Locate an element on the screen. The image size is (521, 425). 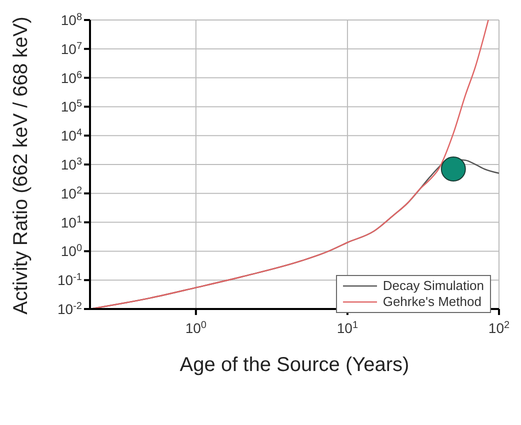
y-tick-label: 10$^{-2}$ is located at coordinates (70, 308).